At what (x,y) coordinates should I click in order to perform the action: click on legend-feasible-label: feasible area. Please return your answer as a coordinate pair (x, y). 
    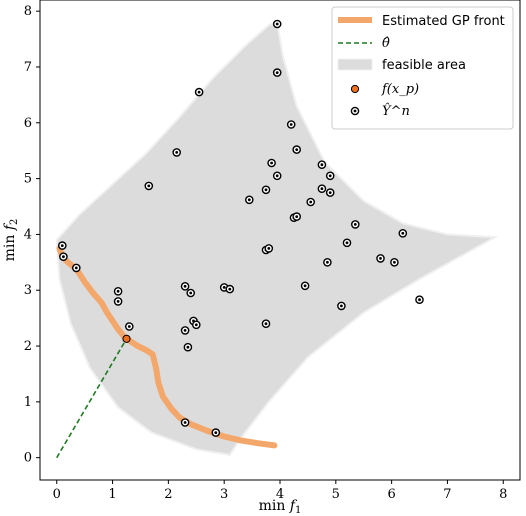
    Looking at the image, I should click on (424, 65).